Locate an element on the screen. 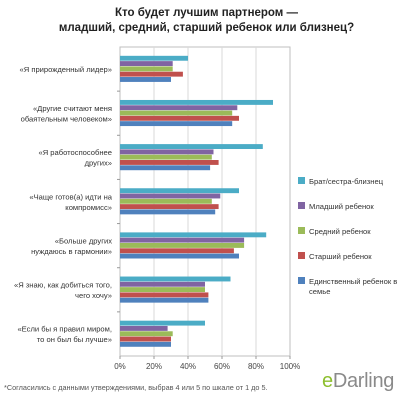  category-label-line: «Я знаю, как добиться того, is located at coordinates (63, 285).